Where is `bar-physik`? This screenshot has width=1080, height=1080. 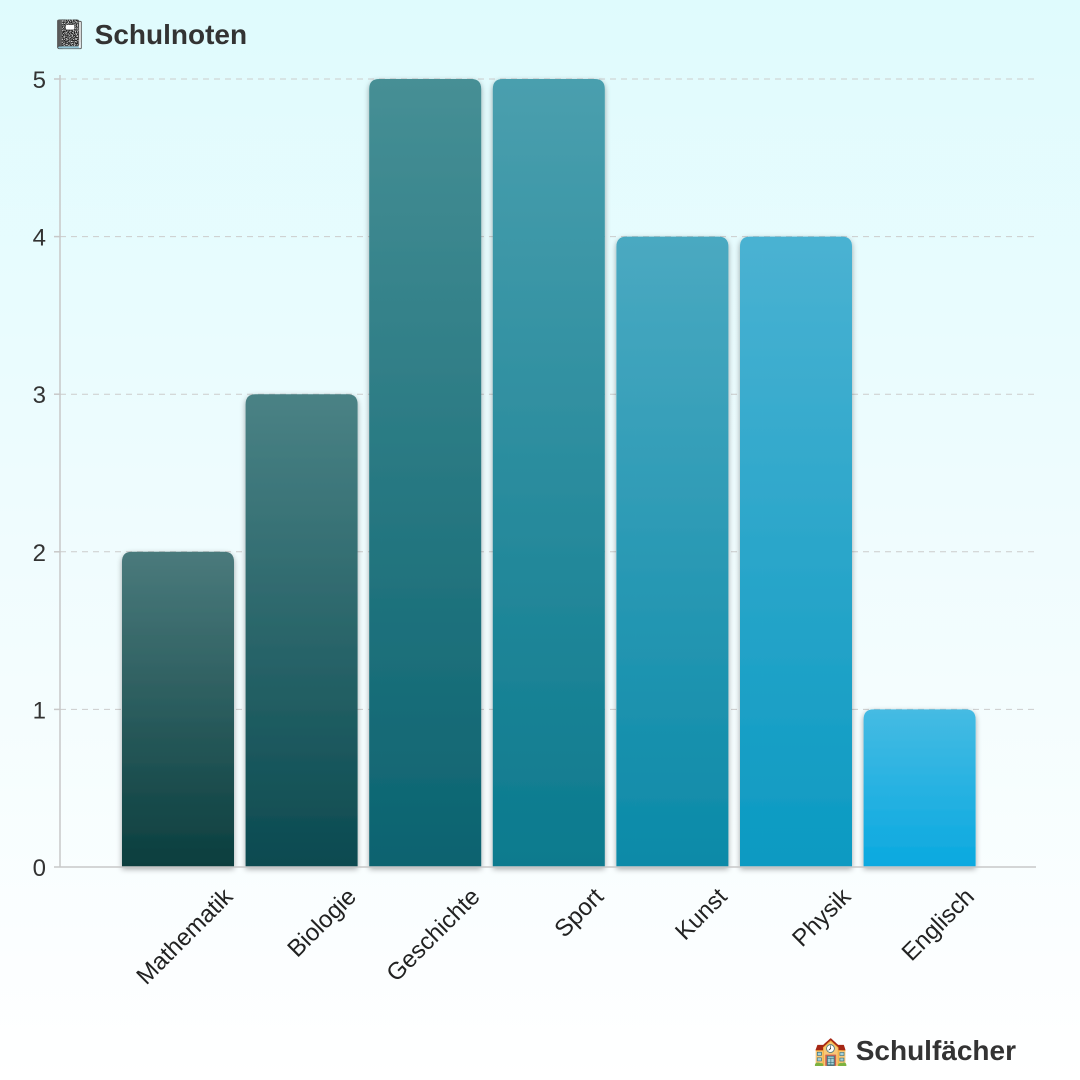 bar-physik is located at coordinates (796, 552).